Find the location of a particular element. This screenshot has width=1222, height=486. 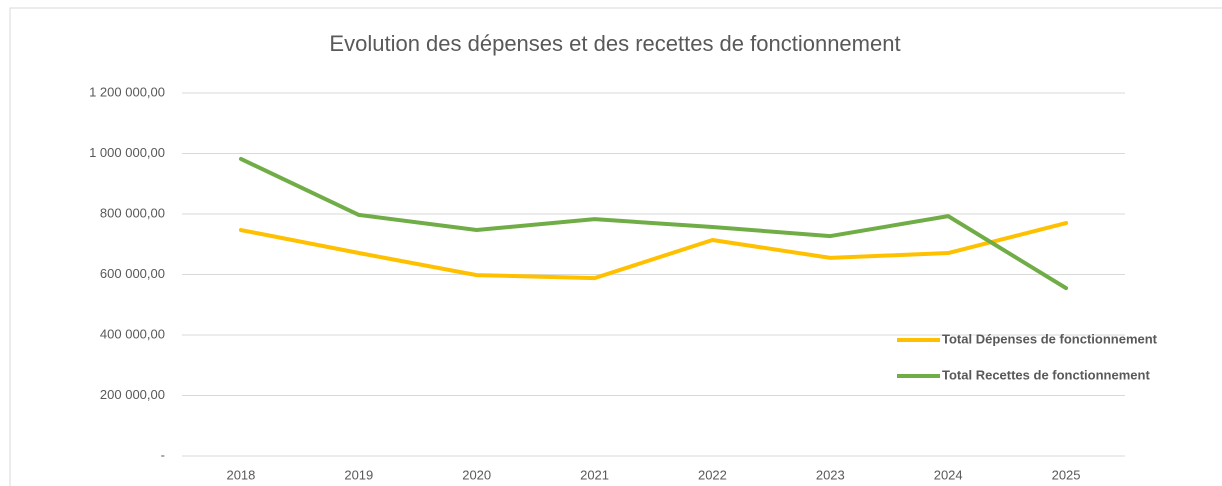

y-tick-label: 400 000,00 is located at coordinates (132, 333).